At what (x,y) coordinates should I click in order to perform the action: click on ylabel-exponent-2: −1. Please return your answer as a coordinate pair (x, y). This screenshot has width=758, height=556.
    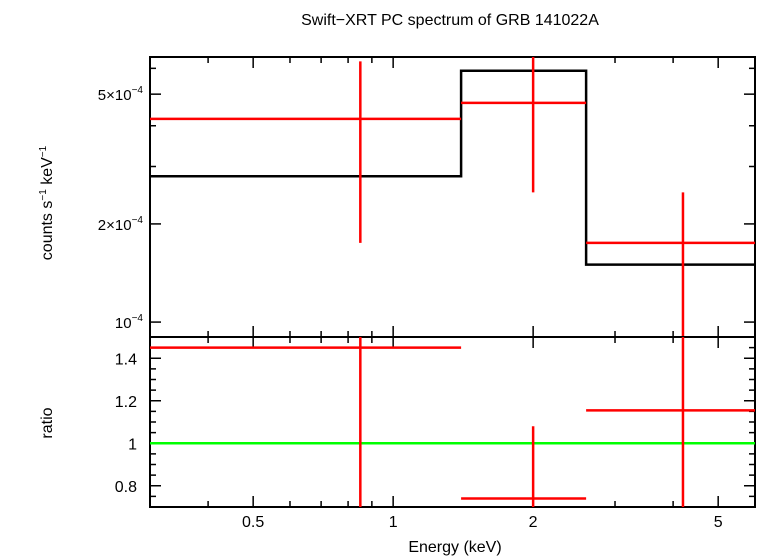
    Looking at the image, I should click on (43, 151).